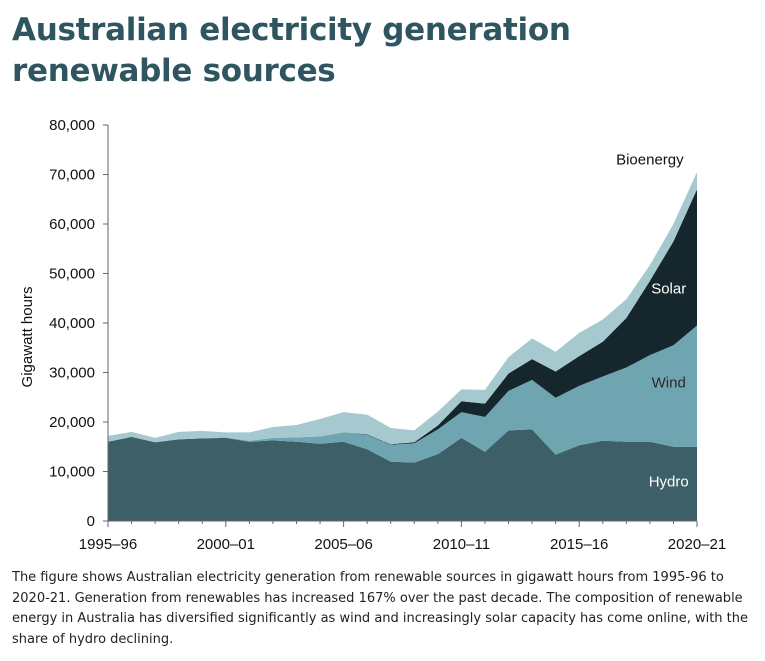  Describe the element at coordinates (669, 382) in the screenshot. I see `series-label-wind: Wind` at that location.